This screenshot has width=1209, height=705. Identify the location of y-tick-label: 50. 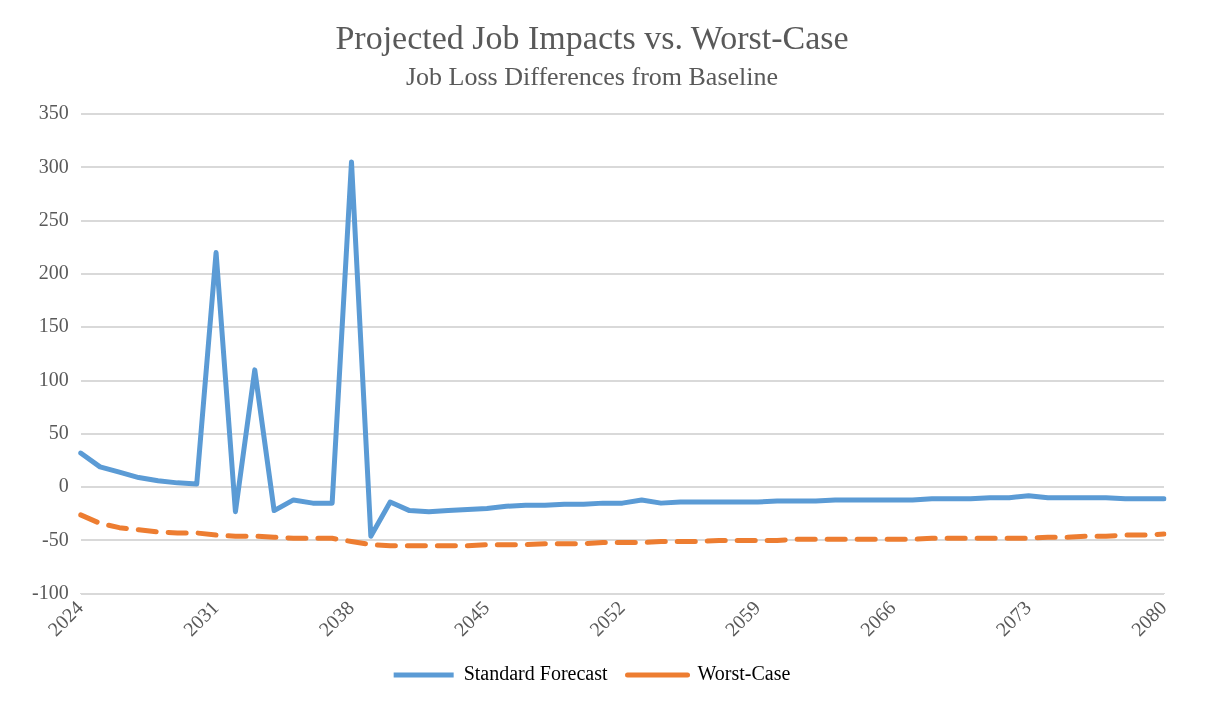
(58, 432).